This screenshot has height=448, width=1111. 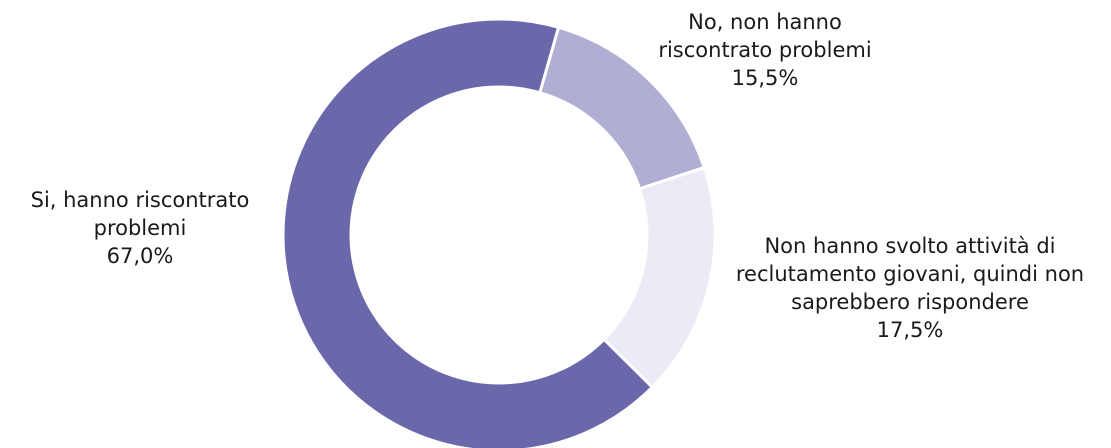 What do you see at coordinates (140, 200) in the screenshot?
I see `slice-label-line: Si, hanno riscontrato` at bounding box center [140, 200].